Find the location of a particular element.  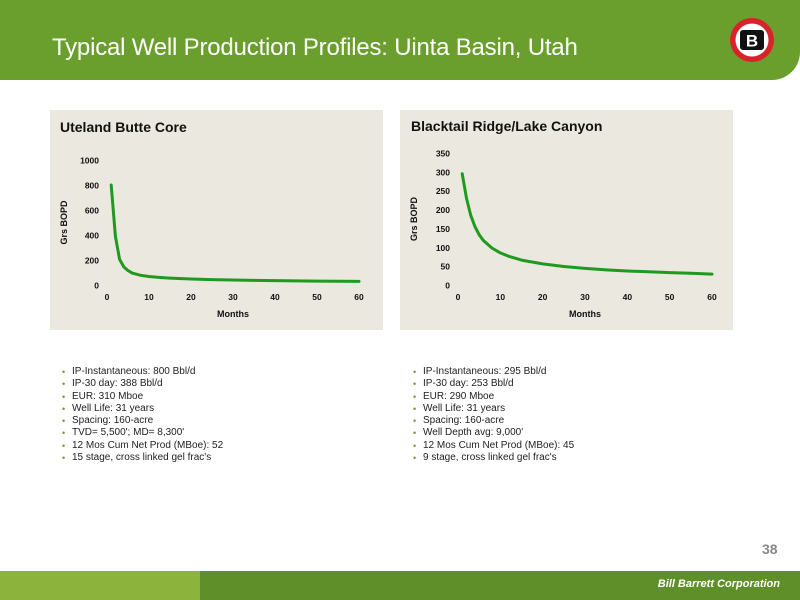

y-tick-label: 100 is located at coordinates (443, 248).